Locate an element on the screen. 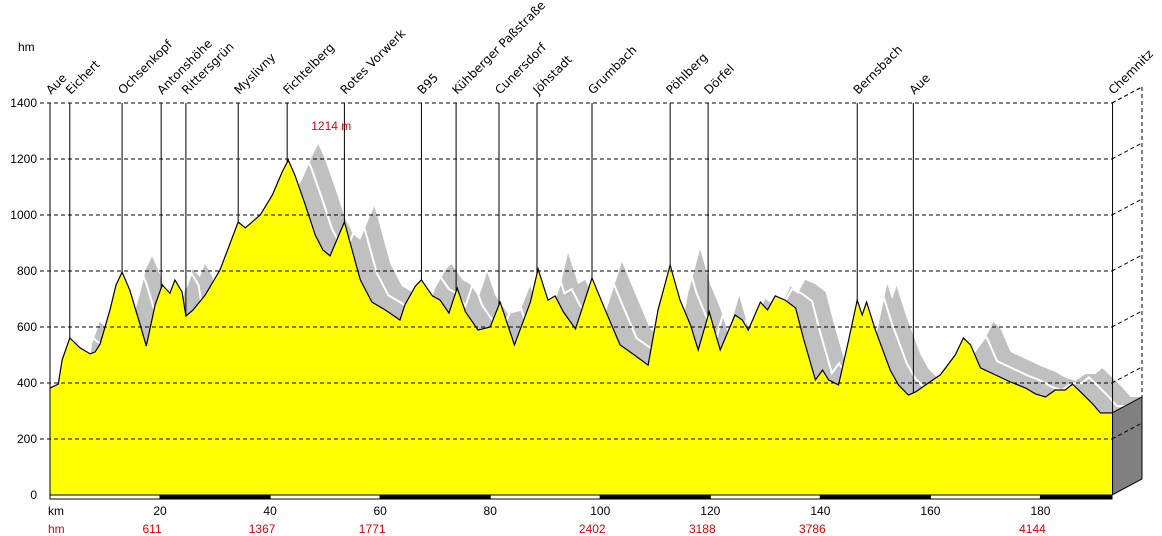 The width and height of the screenshot is (1162, 536). x-tick-label: 40 is located at coordinates (270, 511).